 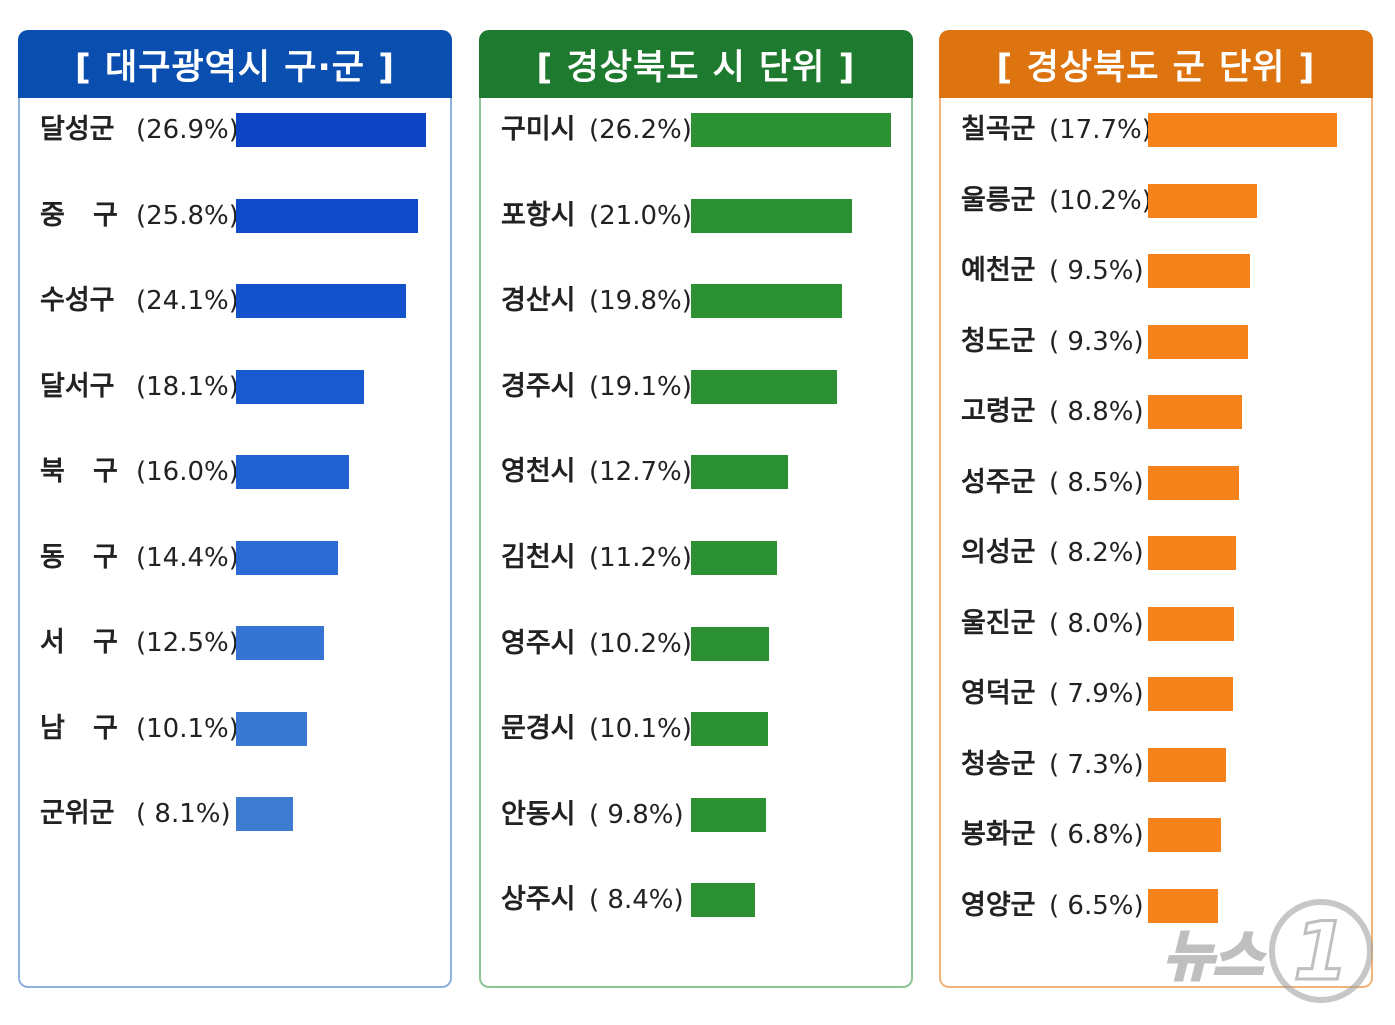 What do you see at coordinates (1096, 835) in the screenshot?
I see `value-label: ( 6.8%)` at bounding box center [1096, 835].